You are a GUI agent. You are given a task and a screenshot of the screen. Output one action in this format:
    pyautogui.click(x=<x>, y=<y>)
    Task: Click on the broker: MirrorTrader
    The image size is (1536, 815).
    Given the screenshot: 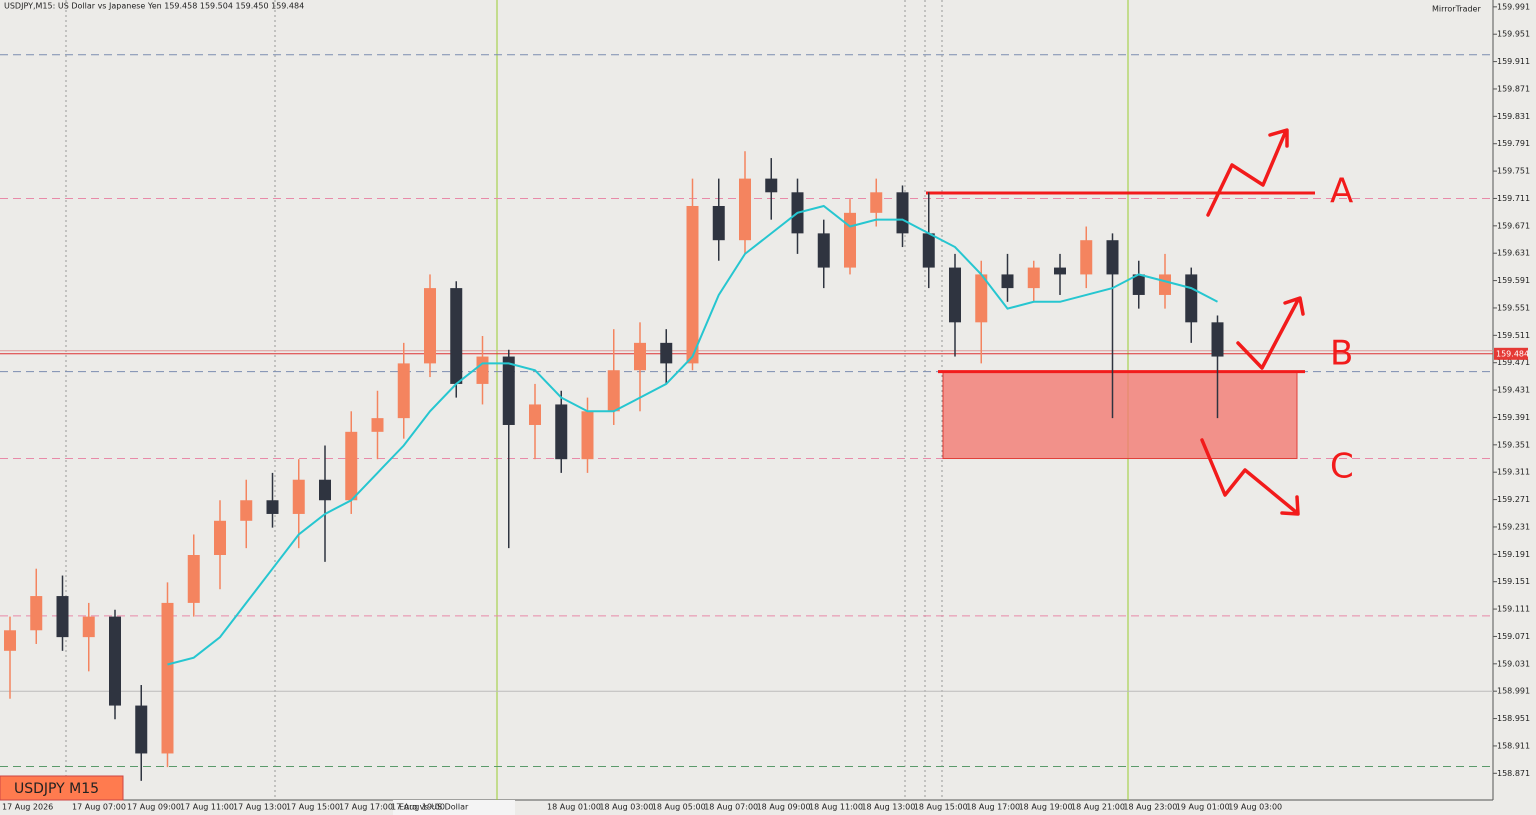 What is the action you would take?
    pyautogui.click(x=1456, y=9)
    